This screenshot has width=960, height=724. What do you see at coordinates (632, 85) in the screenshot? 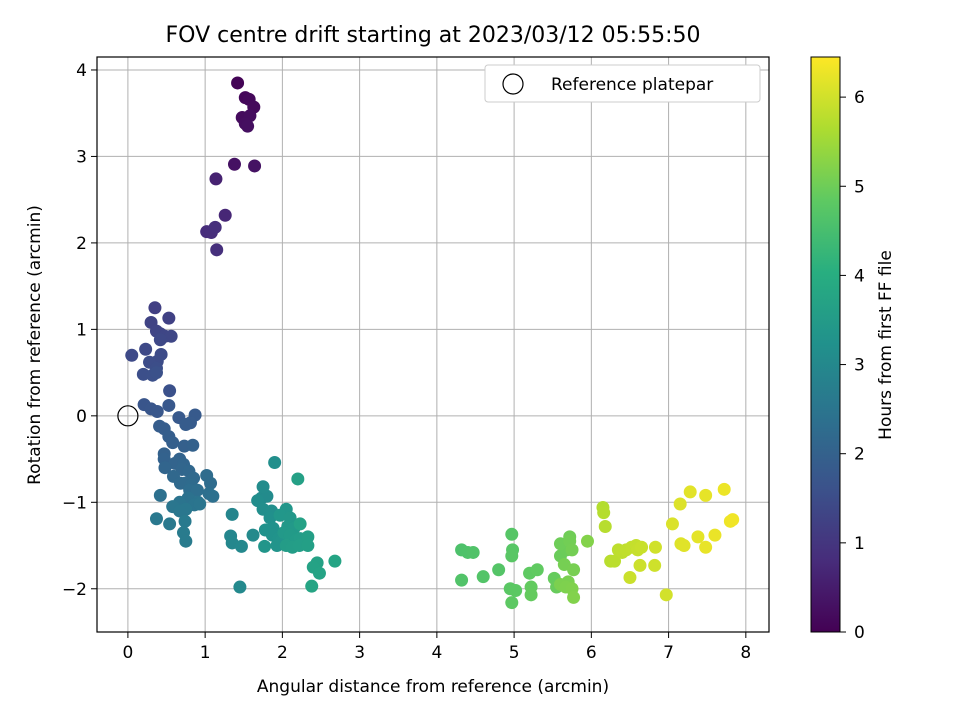
I see `legend-label: Reference platepar` at bounding box center [632, 85].